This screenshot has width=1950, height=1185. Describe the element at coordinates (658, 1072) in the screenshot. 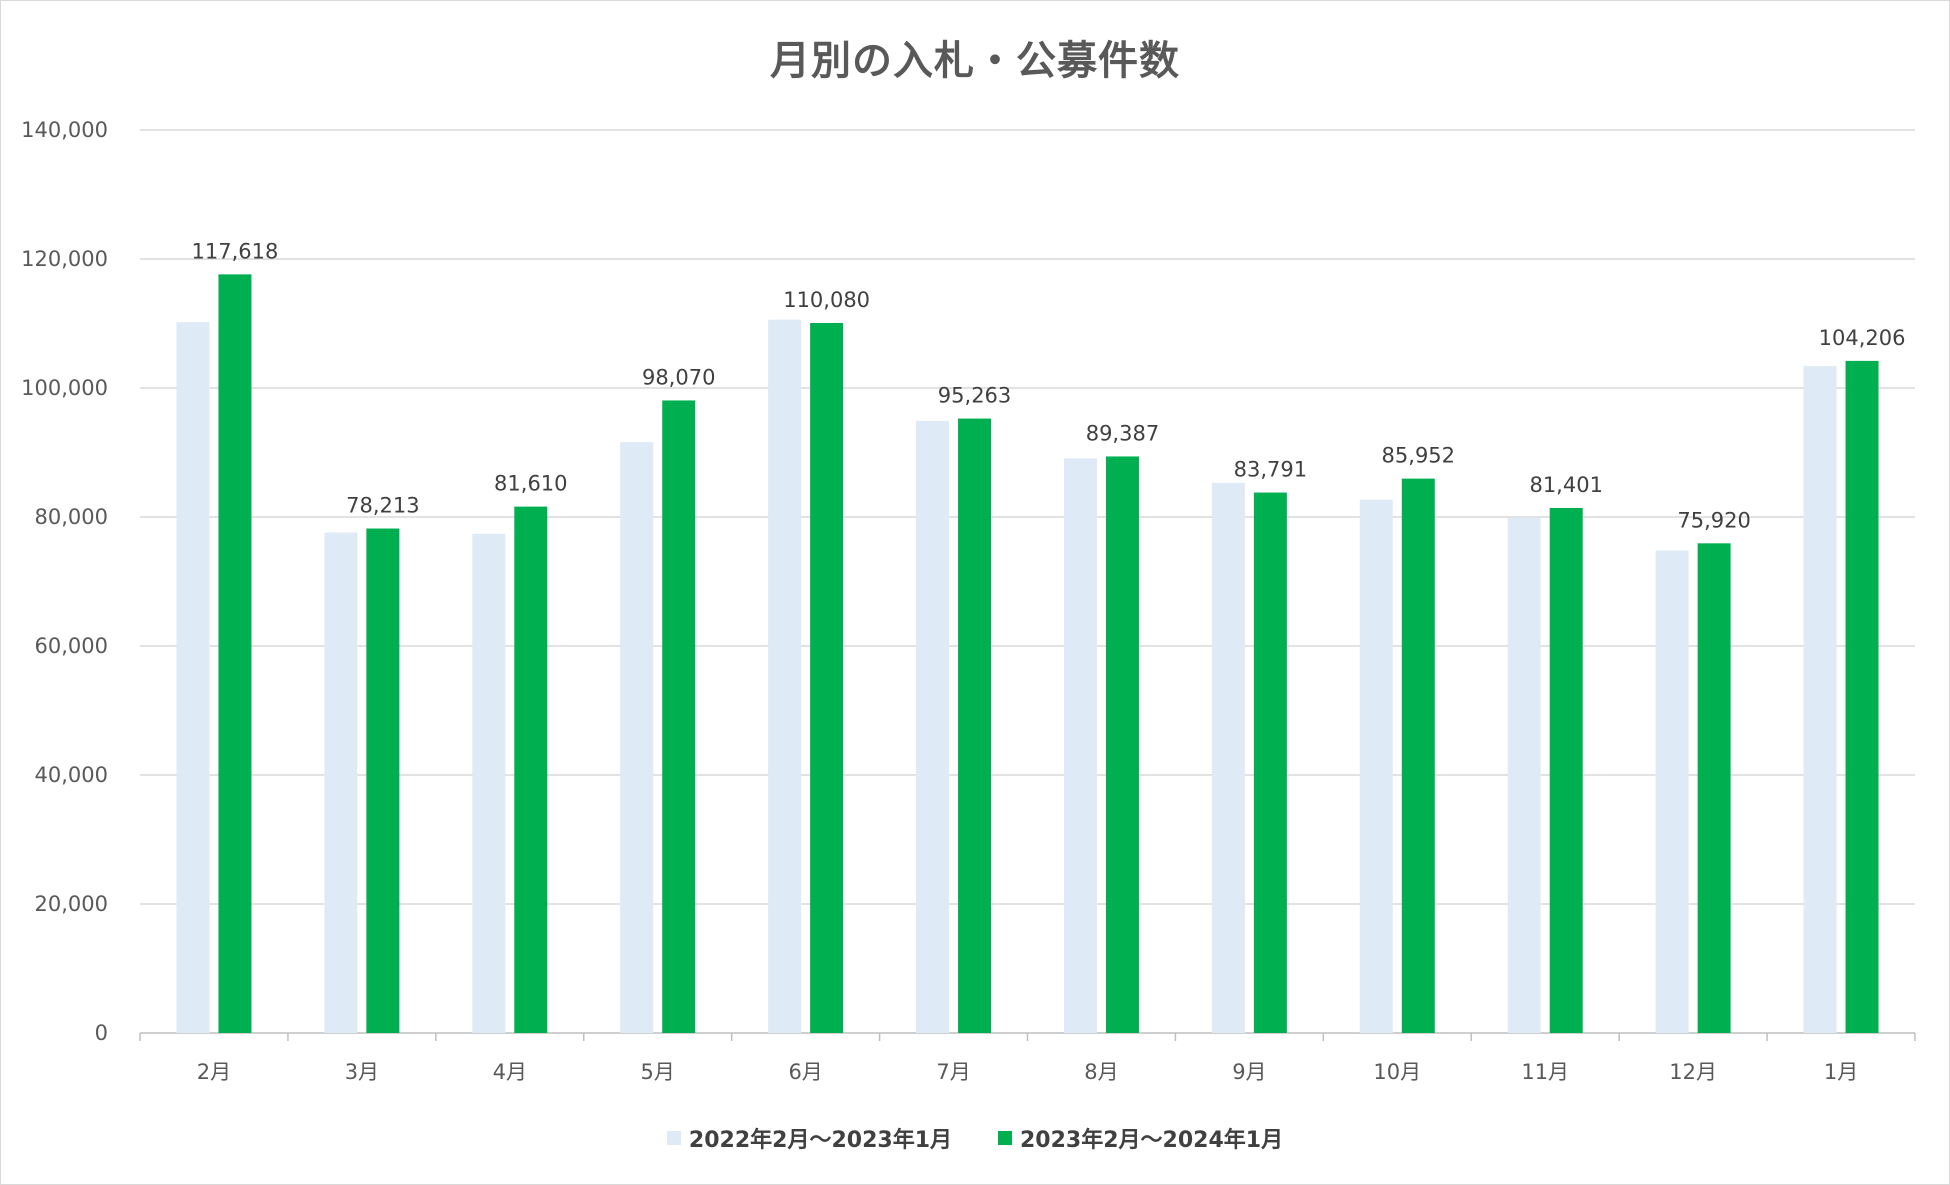

I see `x-tick-label: 5月` at that location.